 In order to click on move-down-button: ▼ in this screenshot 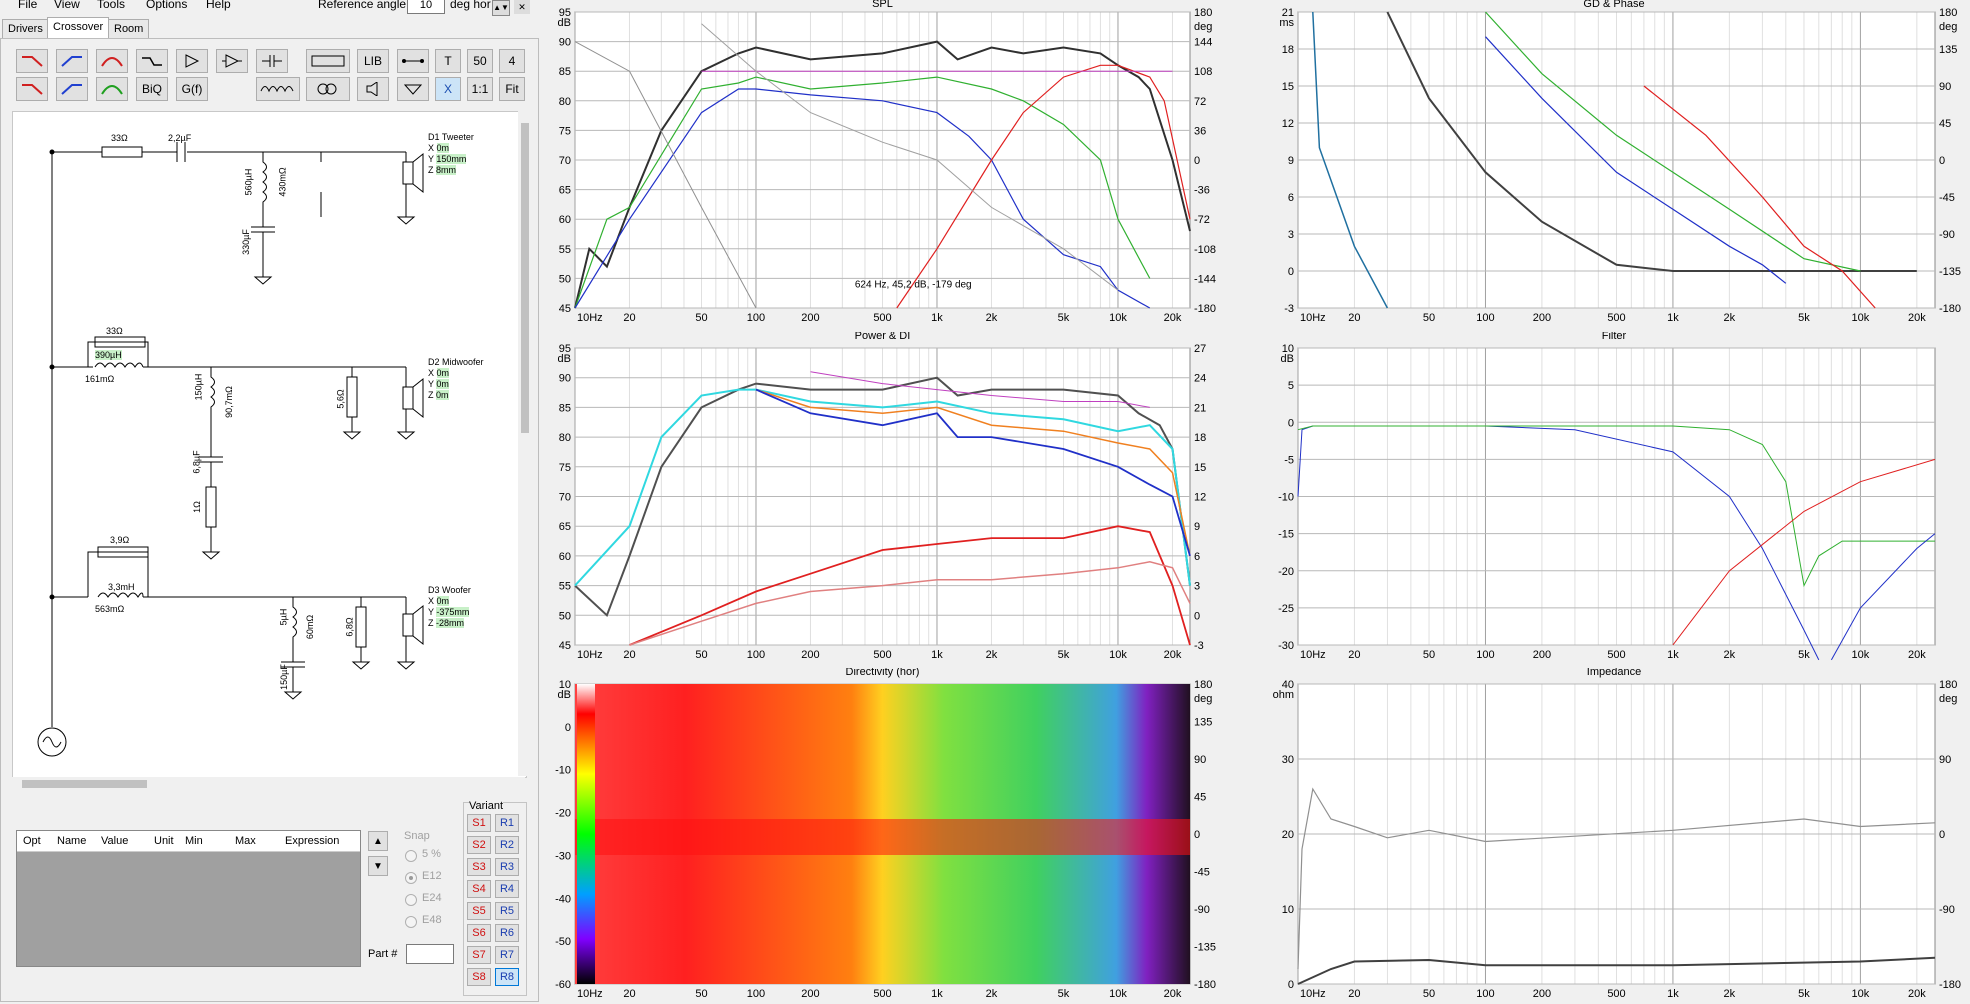, I will do `click(378, 866)`.